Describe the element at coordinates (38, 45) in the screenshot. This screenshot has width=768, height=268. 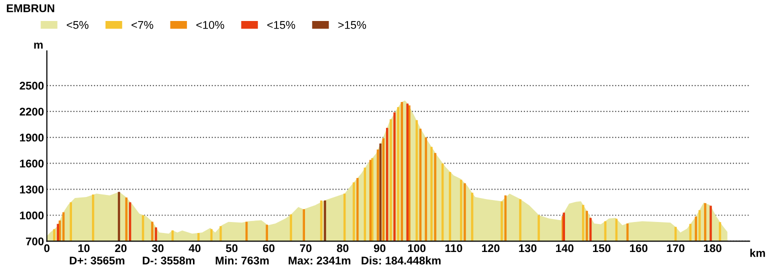
I see `y-axis-title: m` at that location.